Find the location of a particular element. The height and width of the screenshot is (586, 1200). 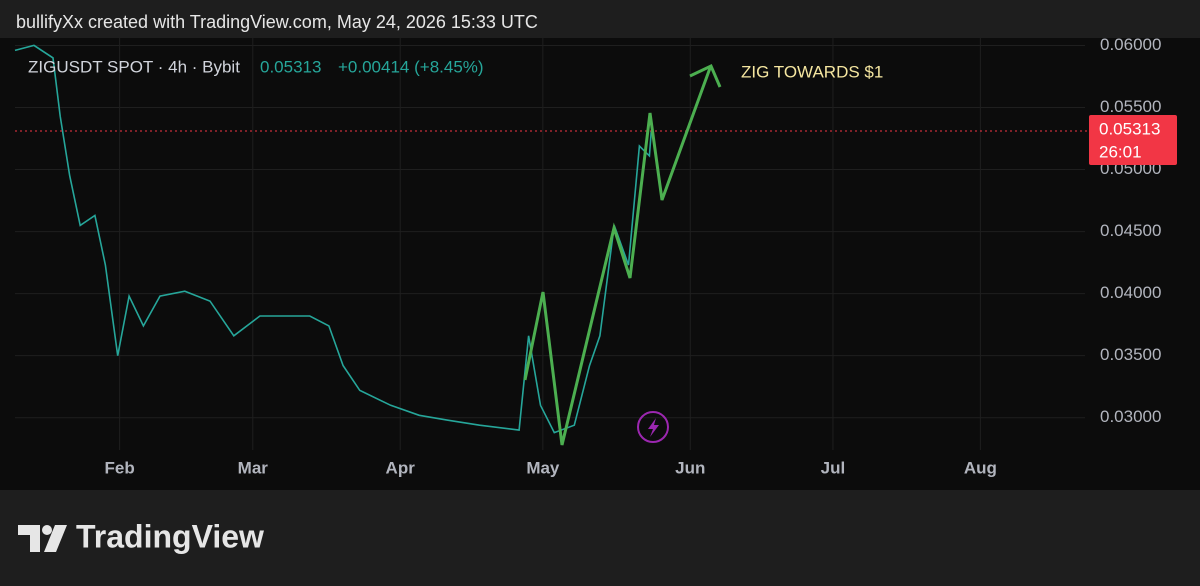

x-tick-label: Apr is located at coordinates (401, 467).